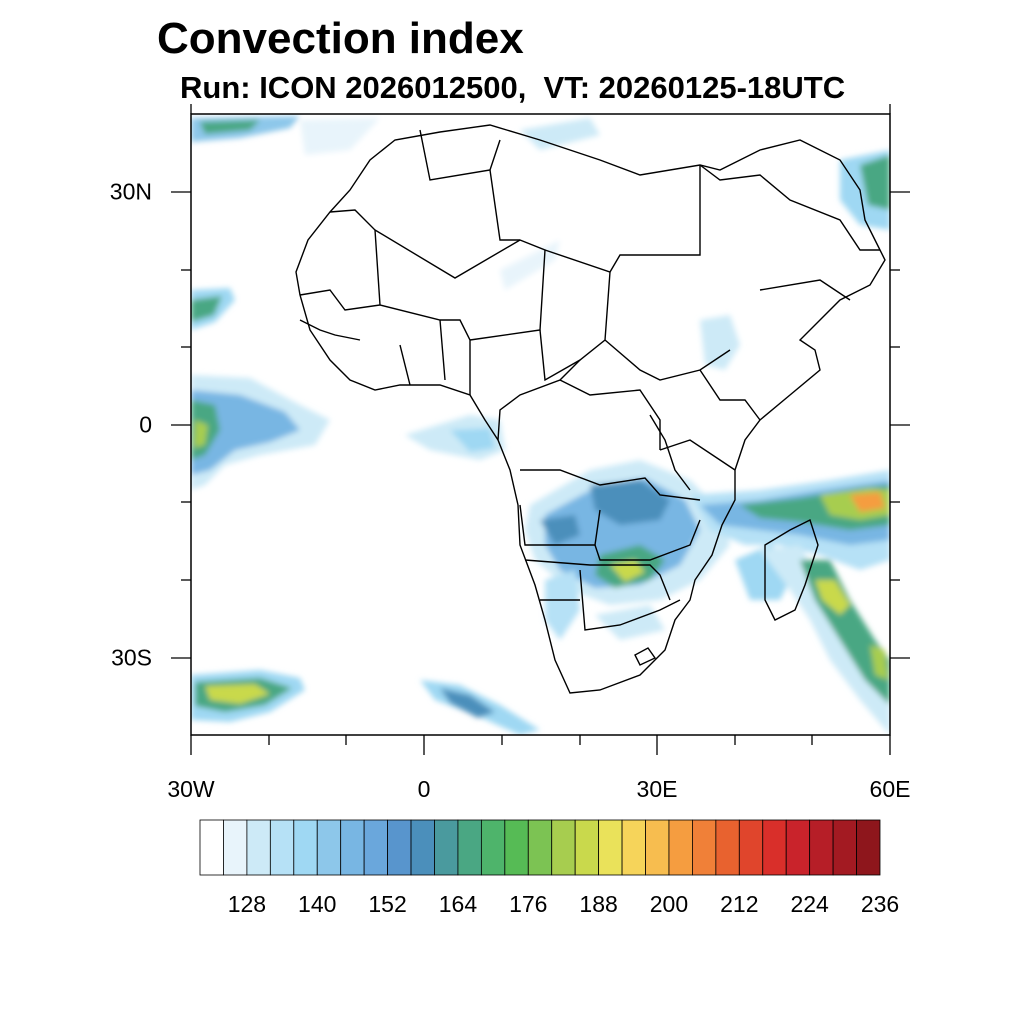  Describe the element at coordinates (657, 789) in the screenshot. I see `longitude-tick-label: 30E` at that location.